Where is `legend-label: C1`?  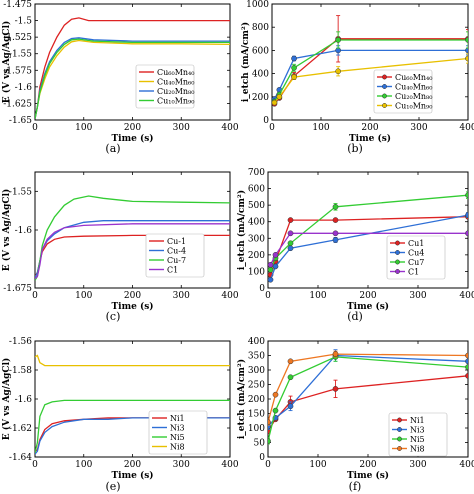 legend-label: C1 is located at coordinates (413, 272).